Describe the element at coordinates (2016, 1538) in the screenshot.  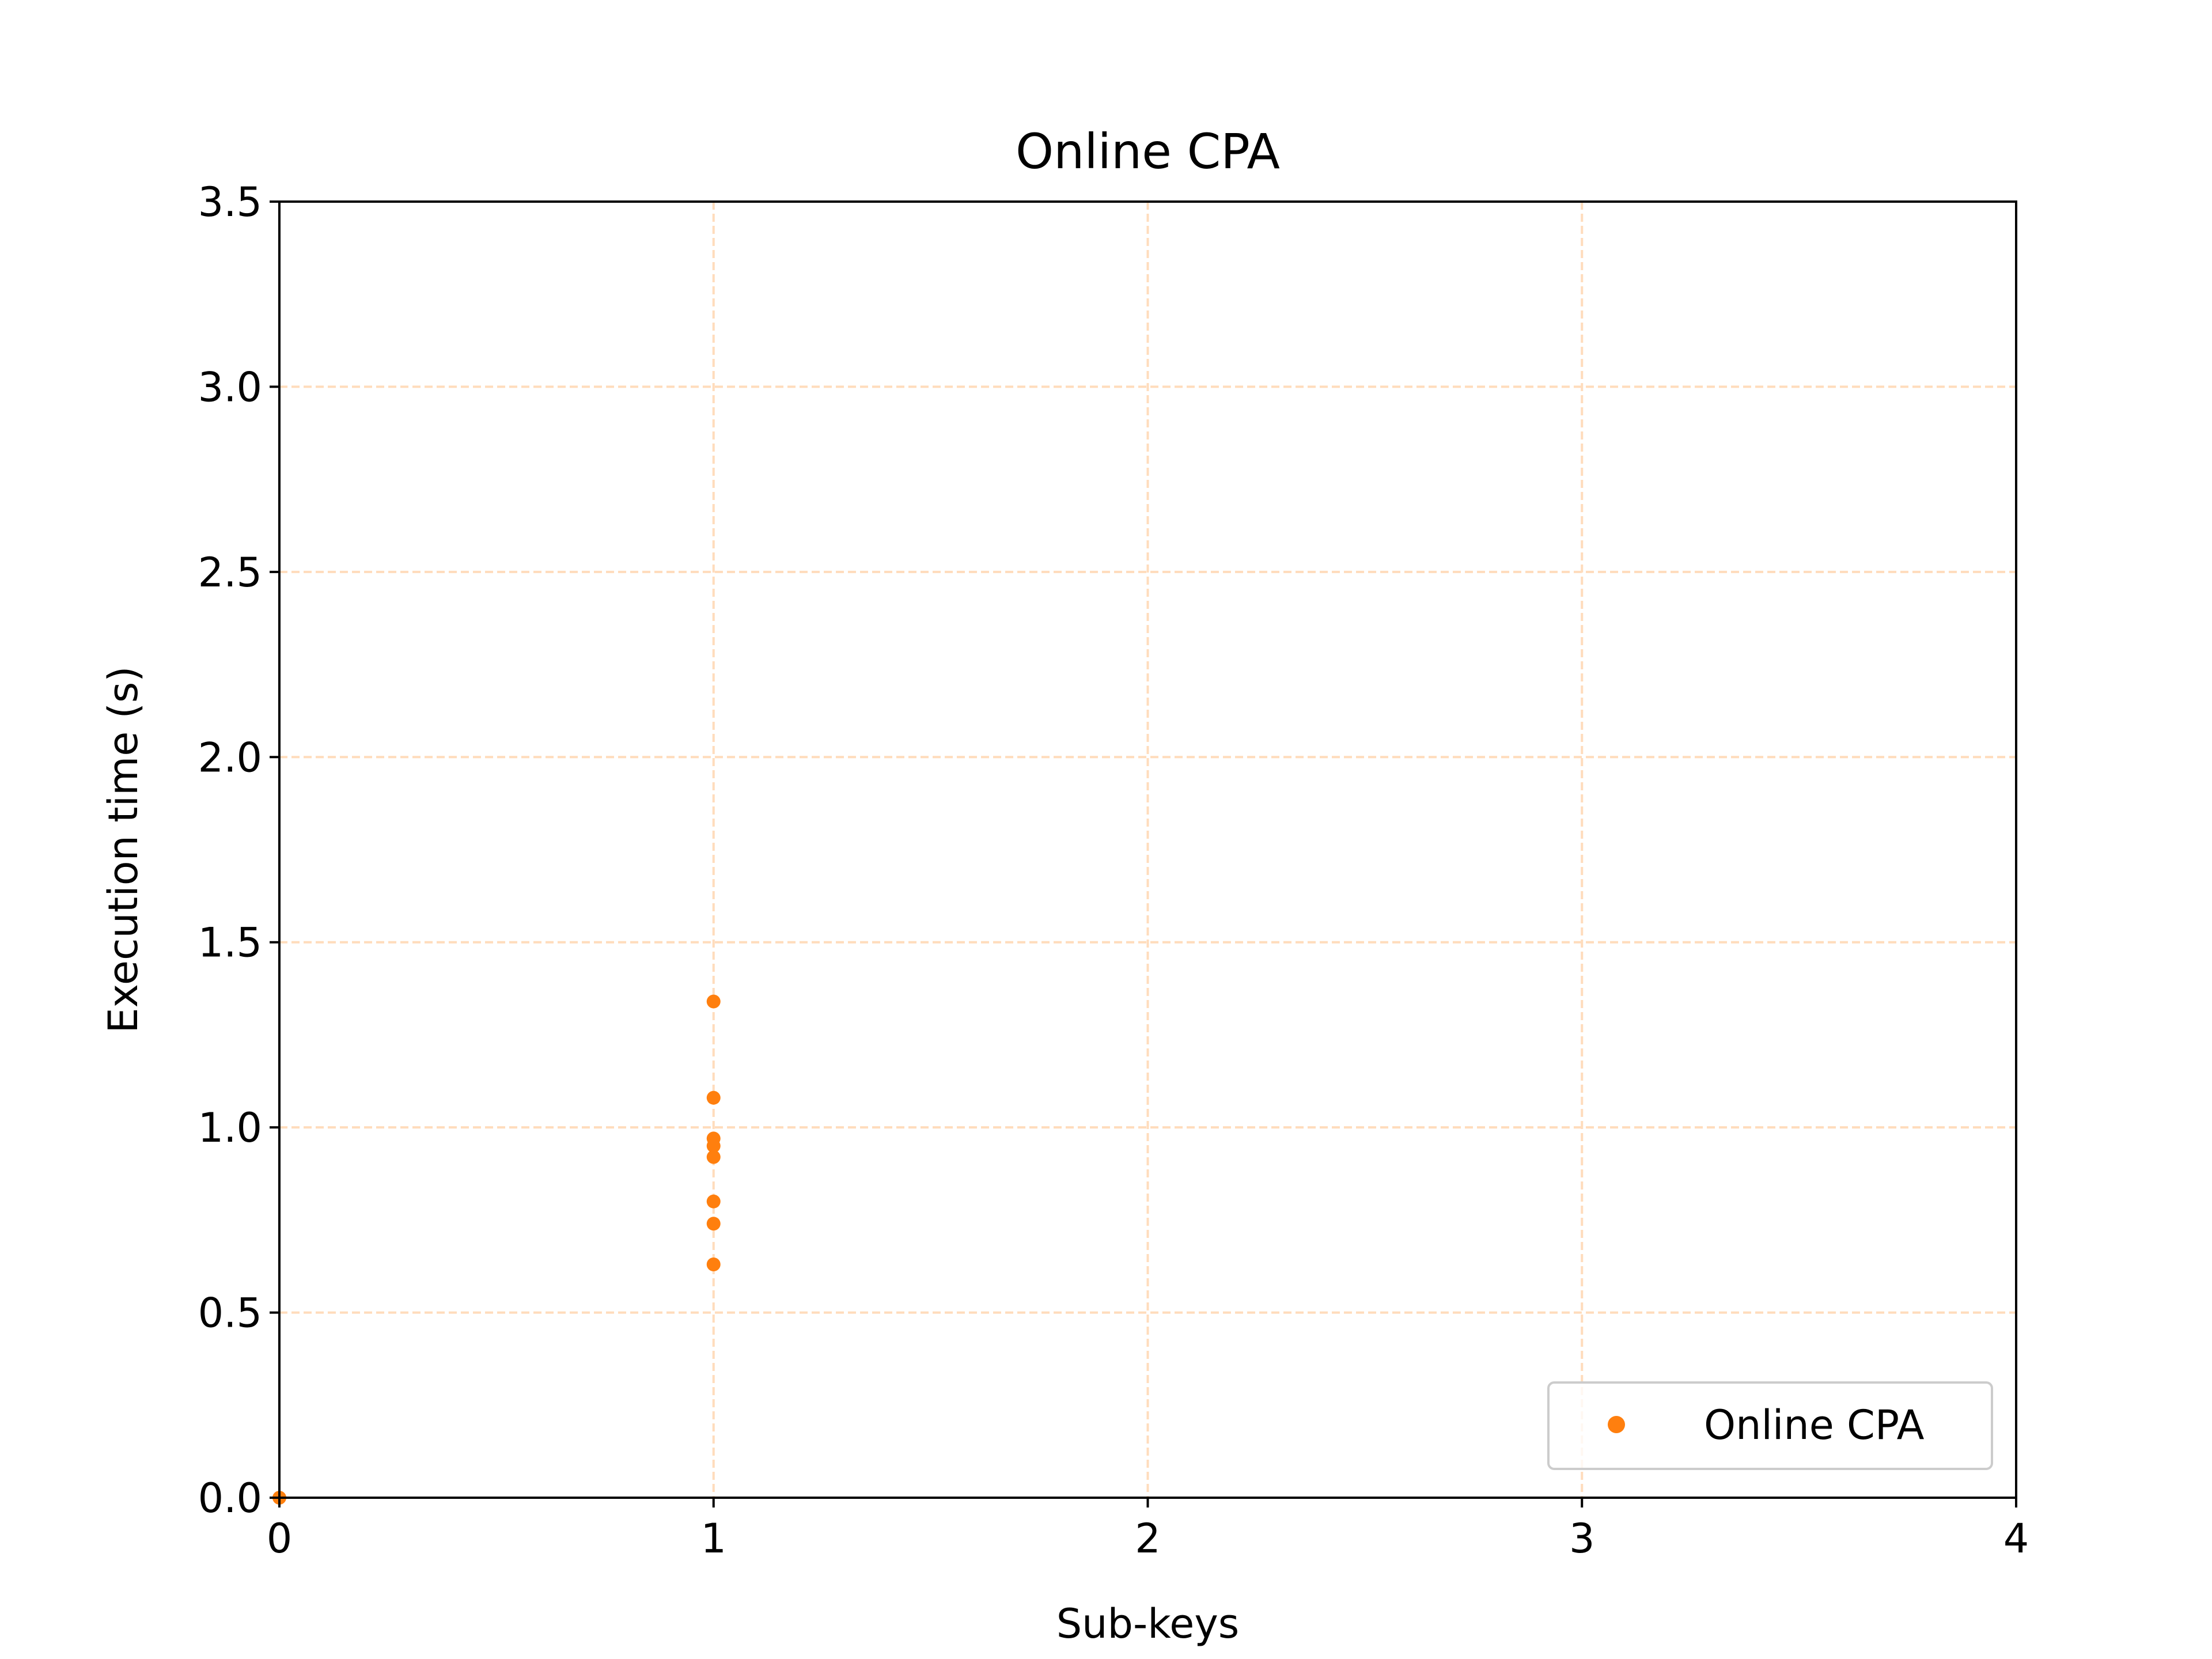
I see `x-tick-label: 4` at that location.